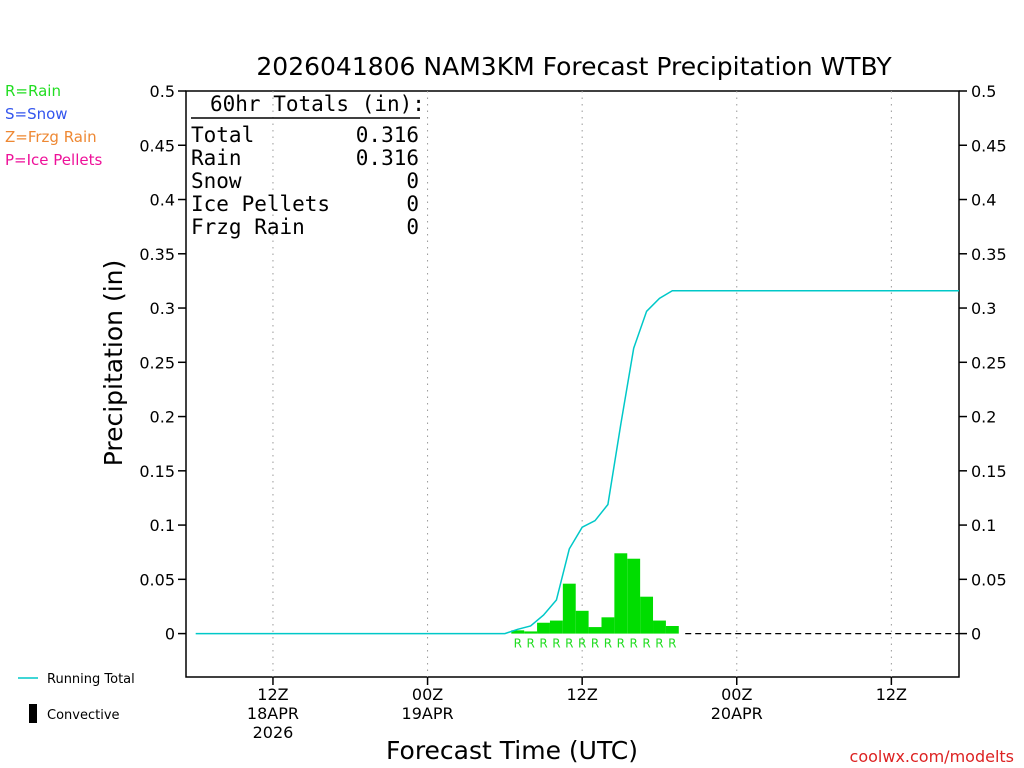 This screenshot has width=1024, height=768. I want to click on precip-type-legend-item: Z=Frzg Rain, so click(51, 137).